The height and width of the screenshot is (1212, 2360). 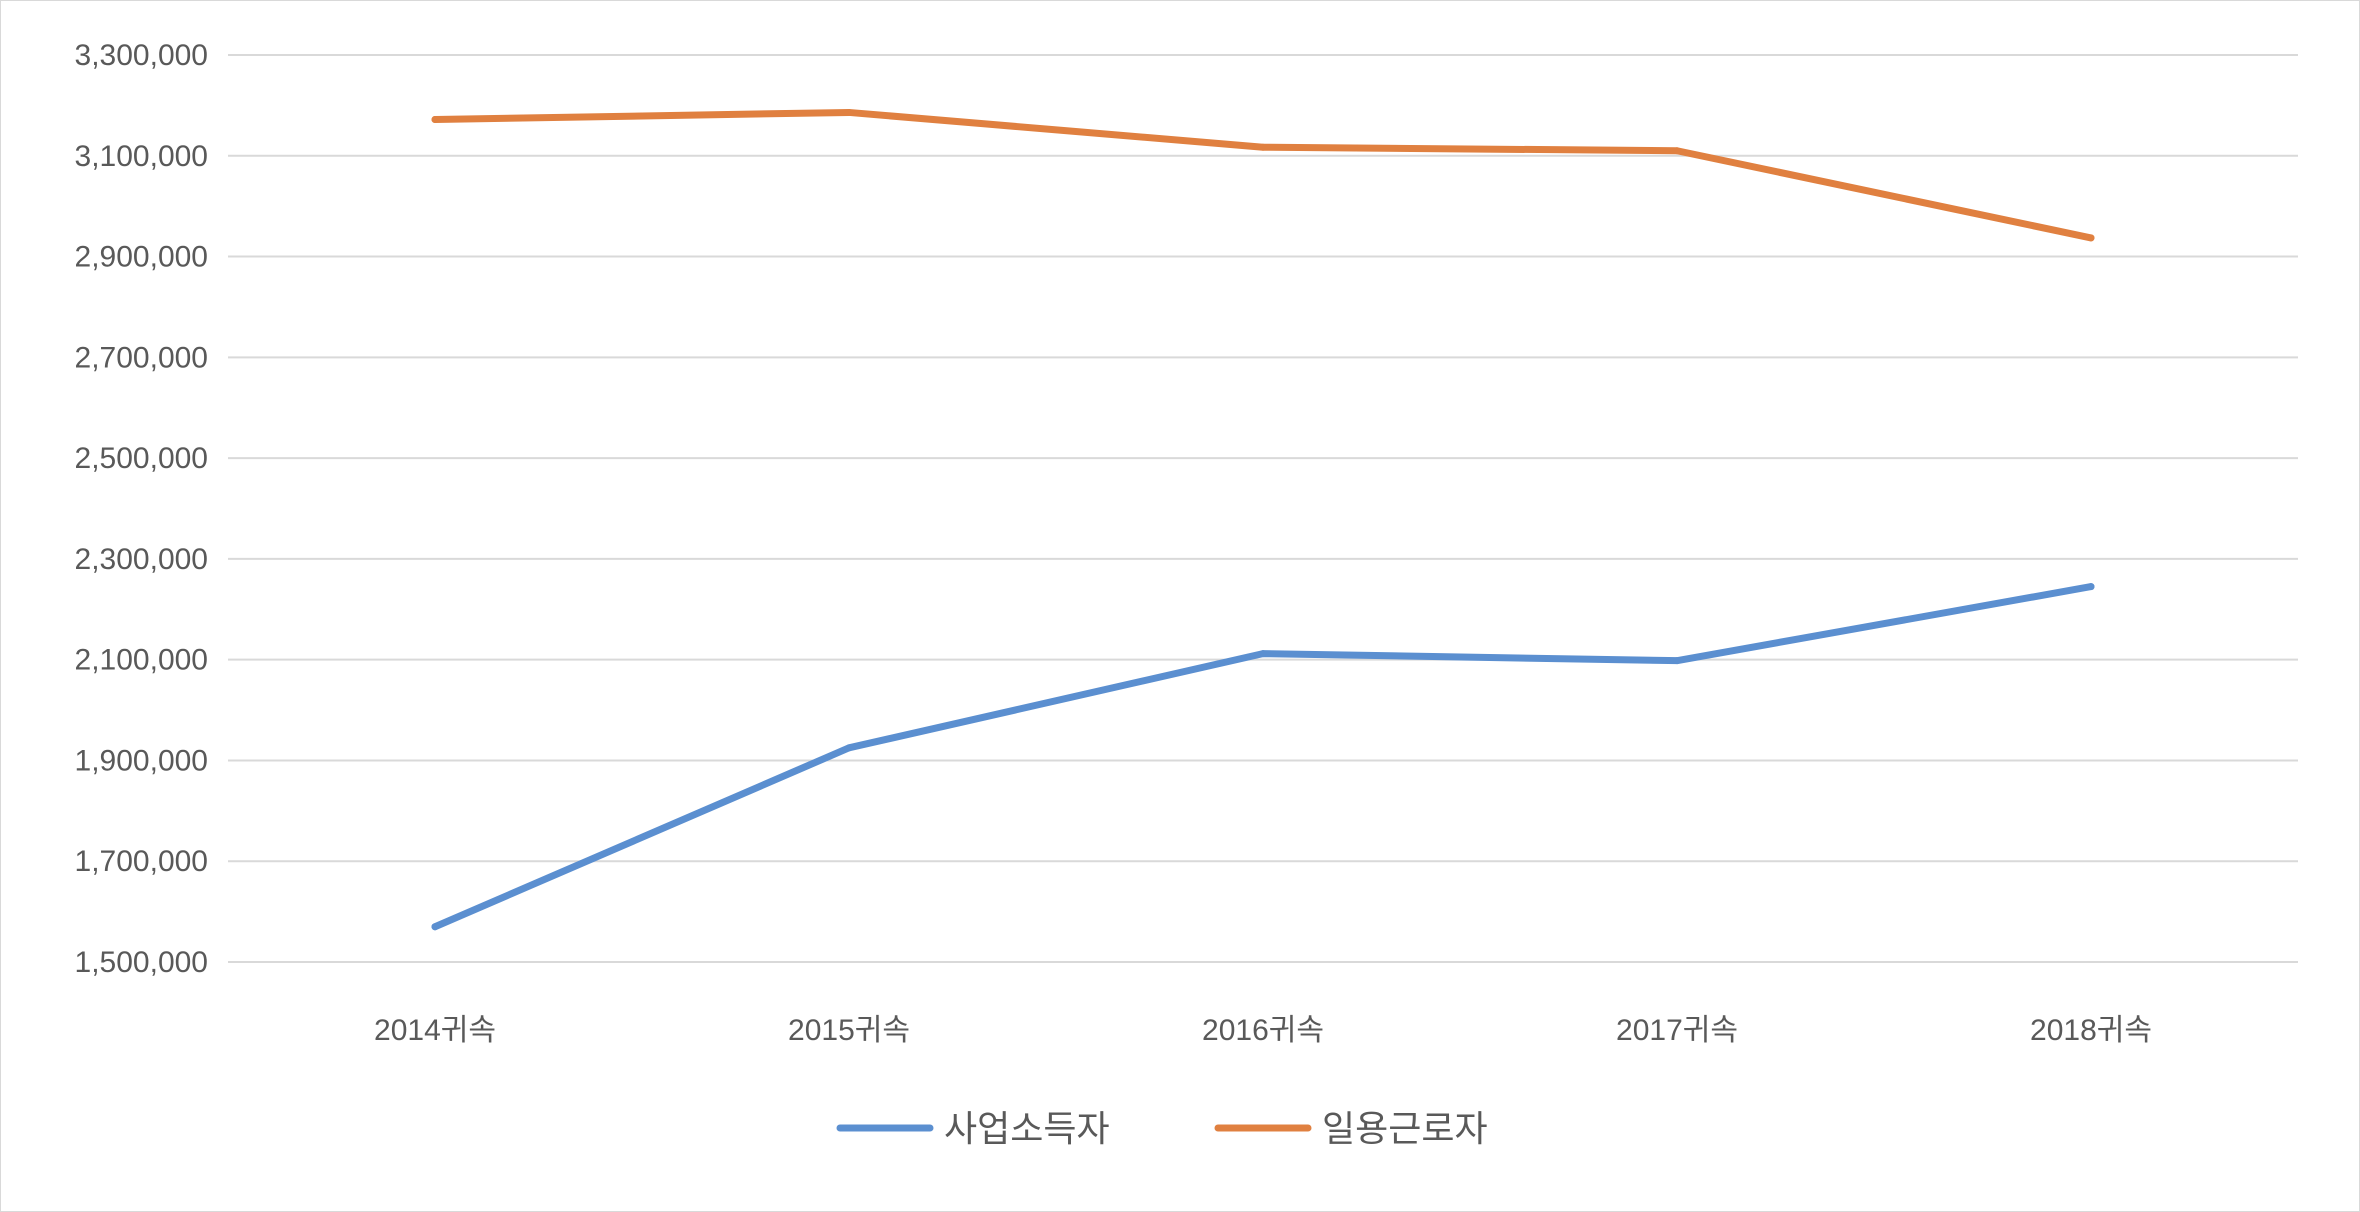 I want to click on x-tick-label: 2015귀속, so click(x=849, y=1030).